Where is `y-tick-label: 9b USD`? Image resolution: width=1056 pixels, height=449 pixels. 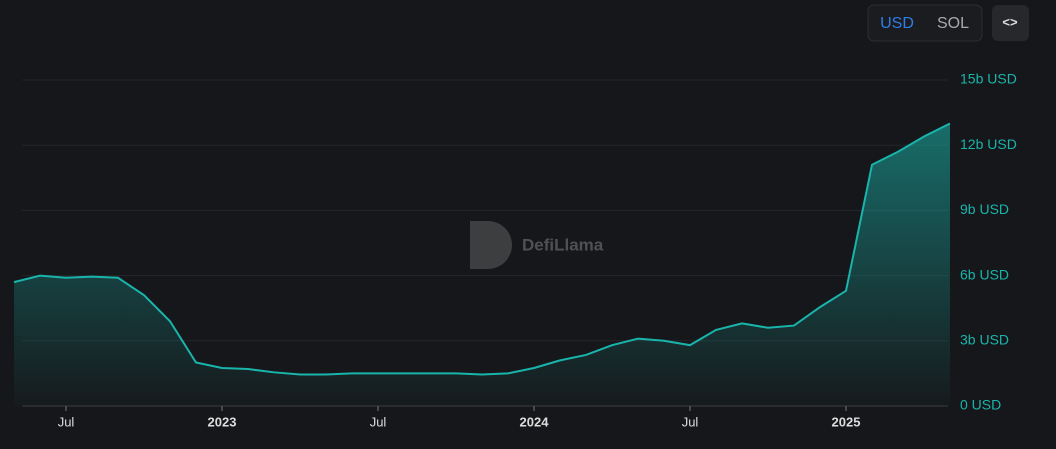 y-tick-label: 9b USD is located at coordinates (984, 209).